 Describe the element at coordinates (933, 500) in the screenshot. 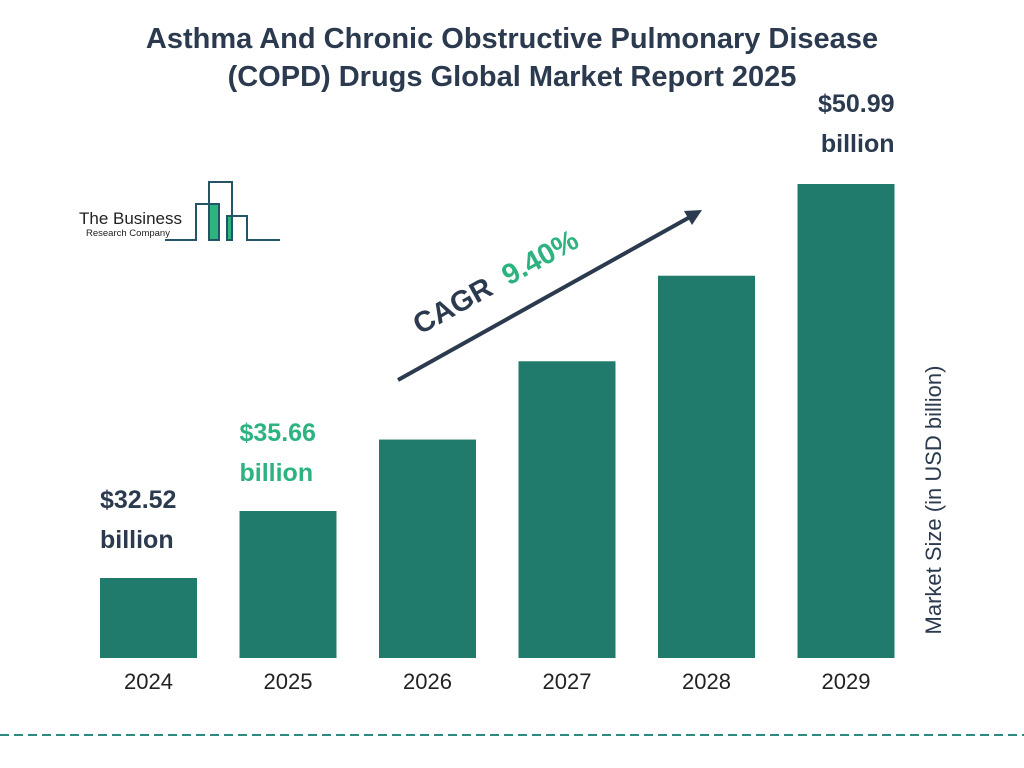

I see `y-axis-label: Market Size (in USD billion)` at that location.